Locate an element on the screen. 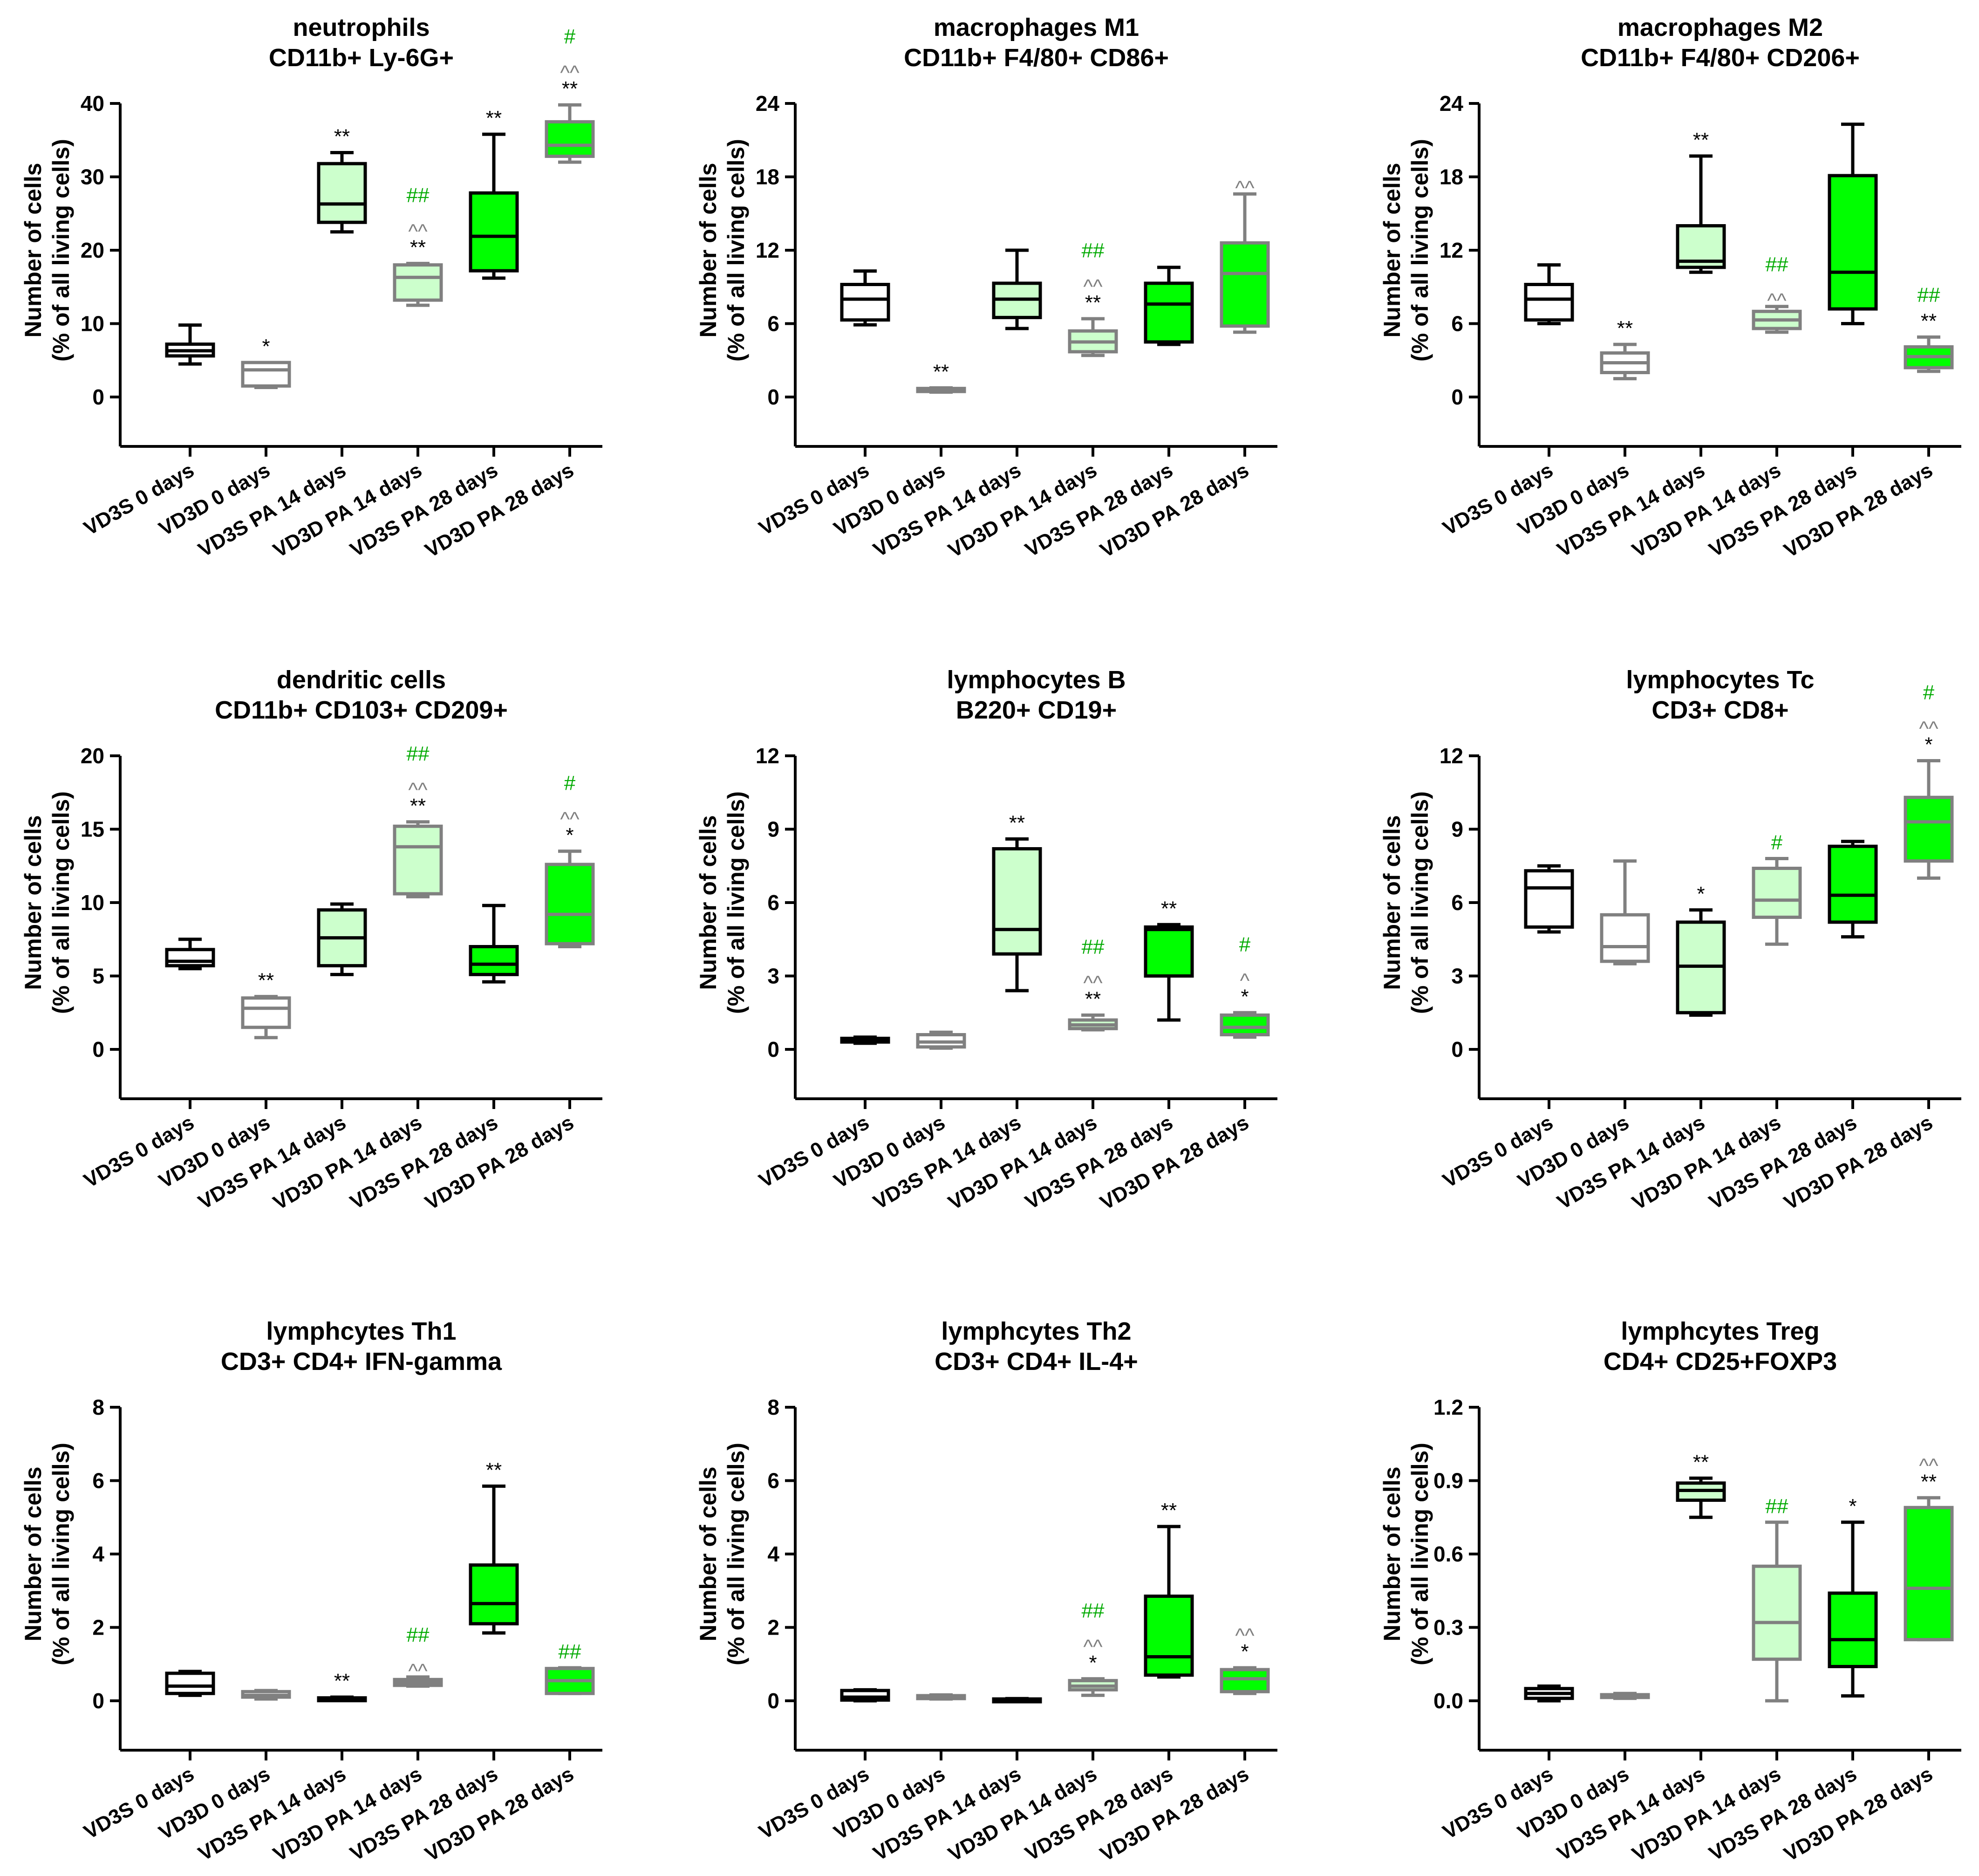  y-tick-label: 24 is located at coordinates (1452, 104).